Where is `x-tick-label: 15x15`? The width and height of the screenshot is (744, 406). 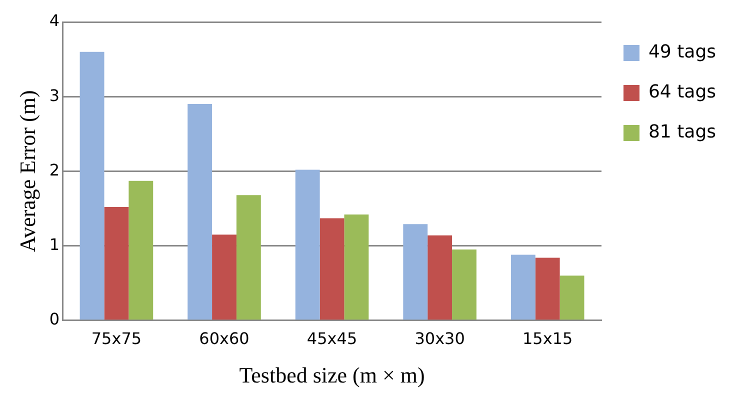 x-tick-label: 15x15 is located at coordinates (547, 338).